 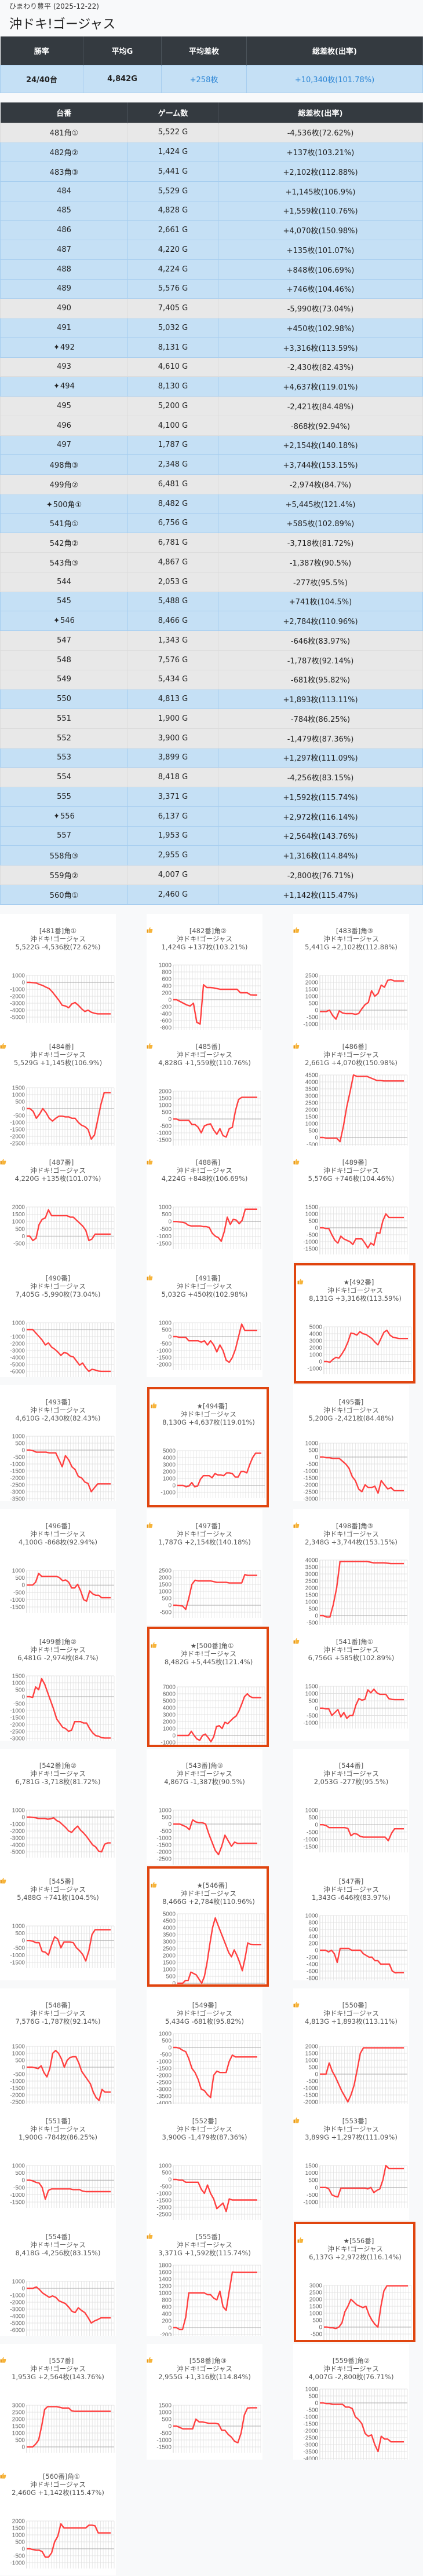 What do you see at coordinates (211, 484) in the screenshot?
I see `table-row: 499角② 6,481 G -2,974枚(84.7%)` at bounding box center [211, 484].